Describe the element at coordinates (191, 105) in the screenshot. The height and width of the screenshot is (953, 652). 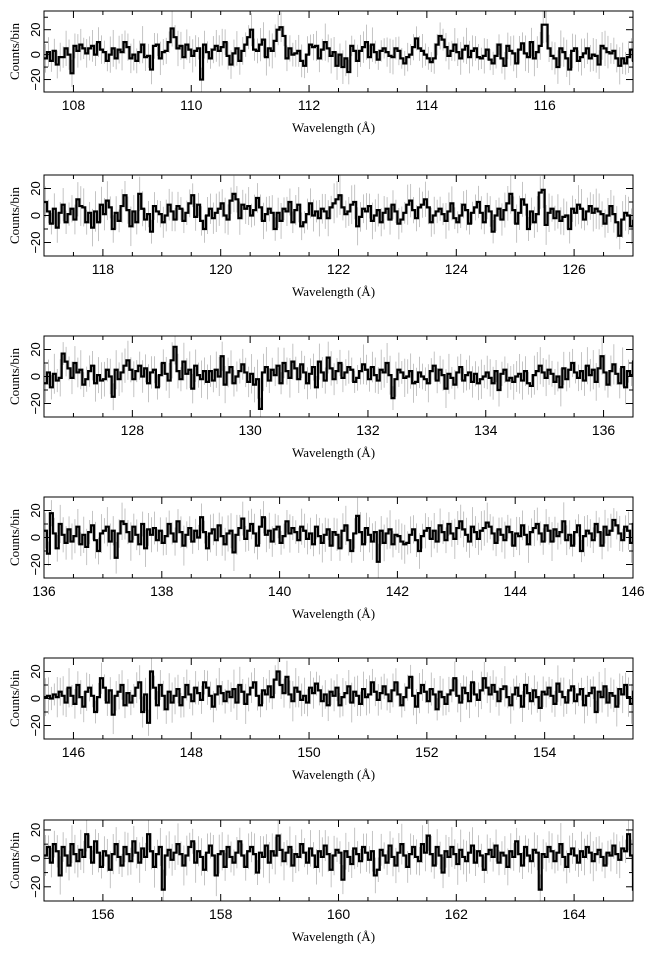
I see `x-tick-label: 110` at that location.